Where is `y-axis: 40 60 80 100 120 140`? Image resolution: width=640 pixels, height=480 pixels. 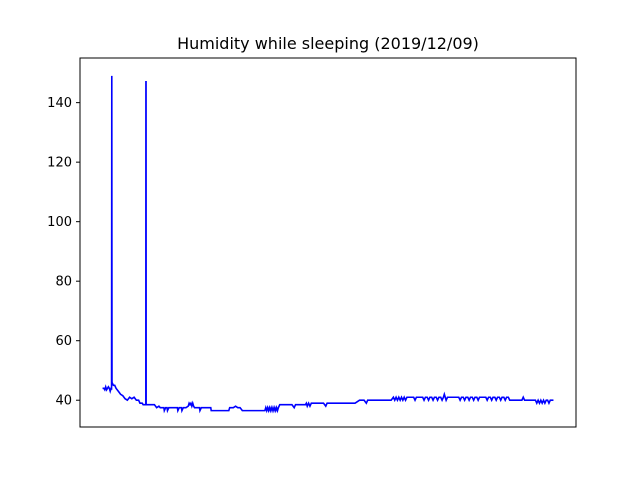
y-axis: 40 60 80 100 120 140 is located at coordinates (63, 252).